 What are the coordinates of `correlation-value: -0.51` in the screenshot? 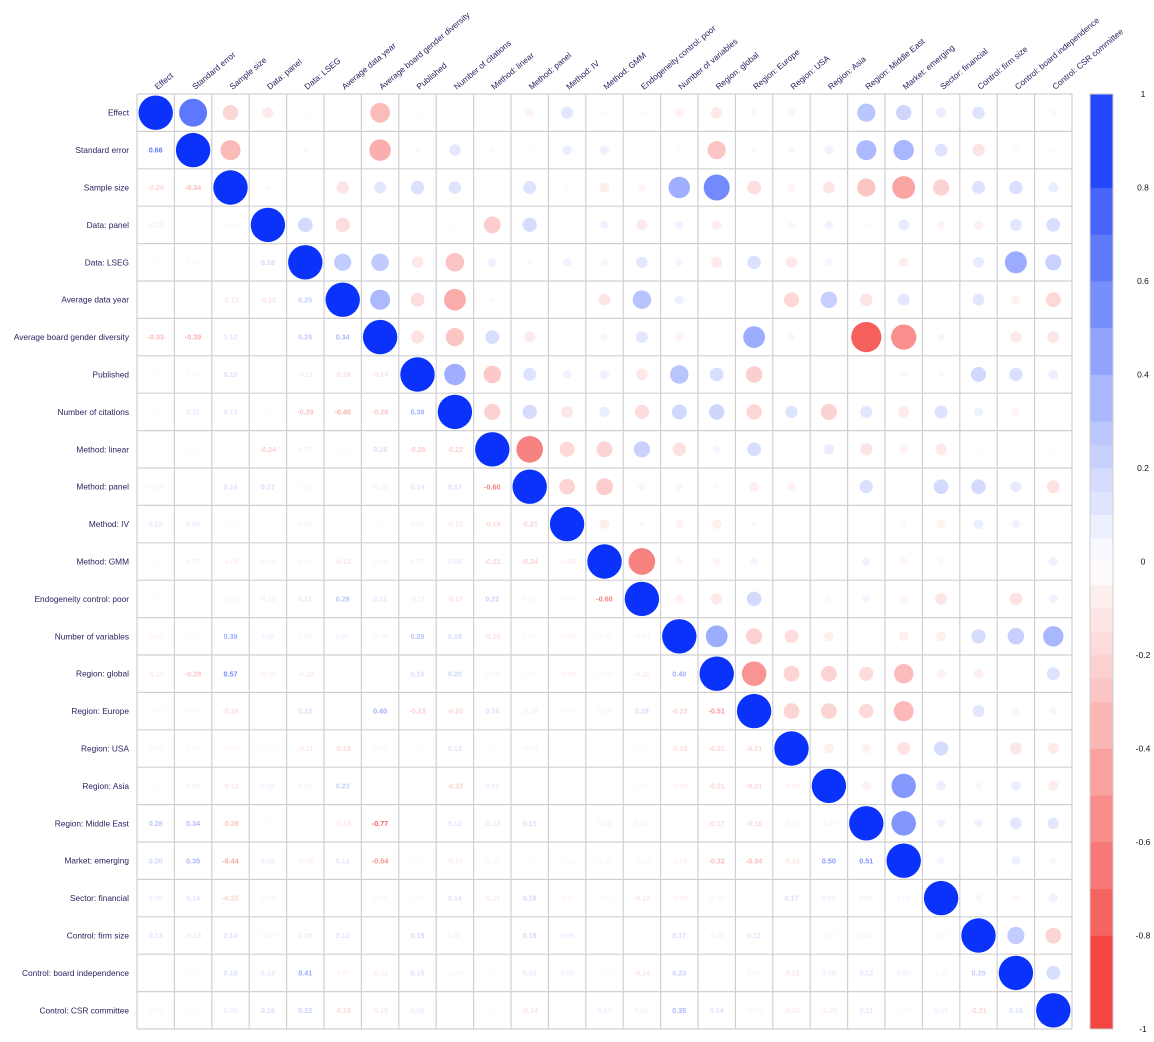 It's located at (717, 711).